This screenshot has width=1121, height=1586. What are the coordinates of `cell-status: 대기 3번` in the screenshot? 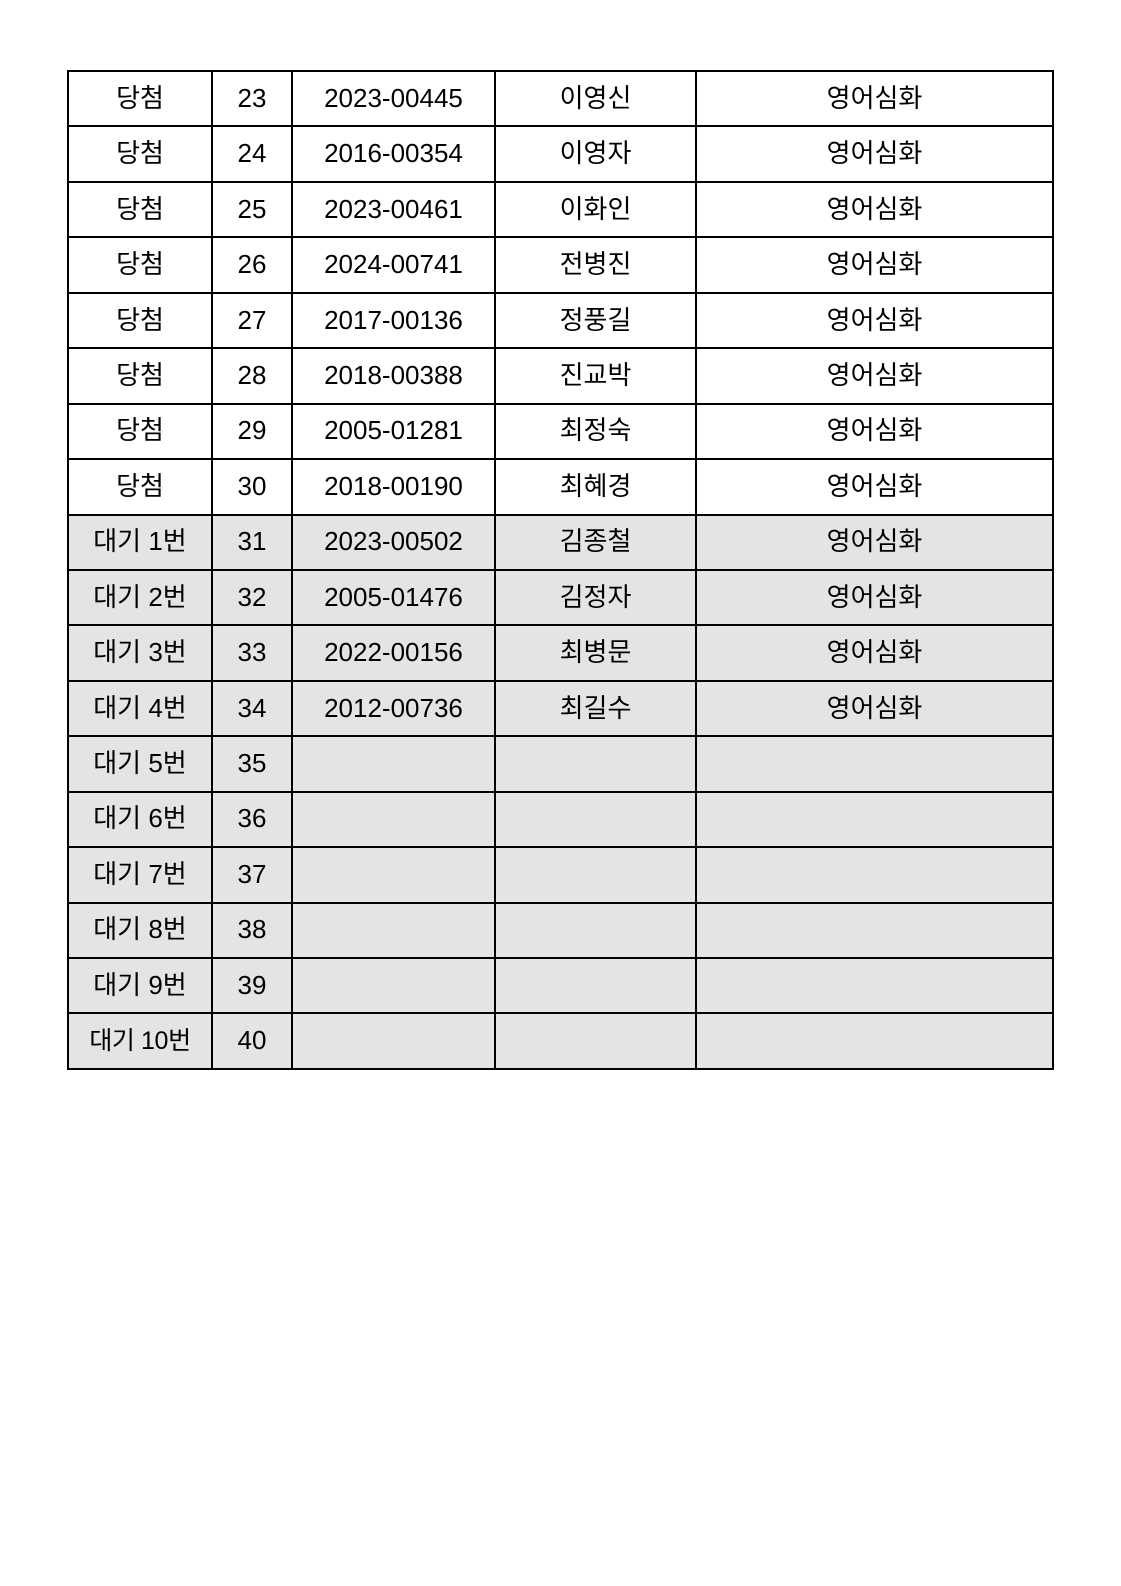 It's located at (140, 653).